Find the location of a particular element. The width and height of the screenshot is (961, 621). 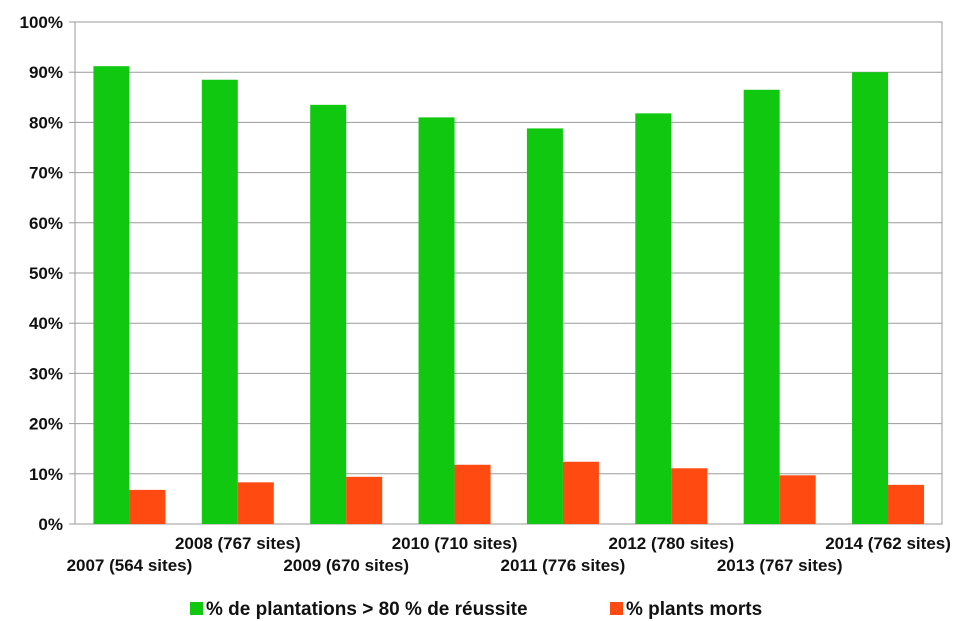

x-category-label: 2014 (762 sites) is located at coordinates (888, 543).